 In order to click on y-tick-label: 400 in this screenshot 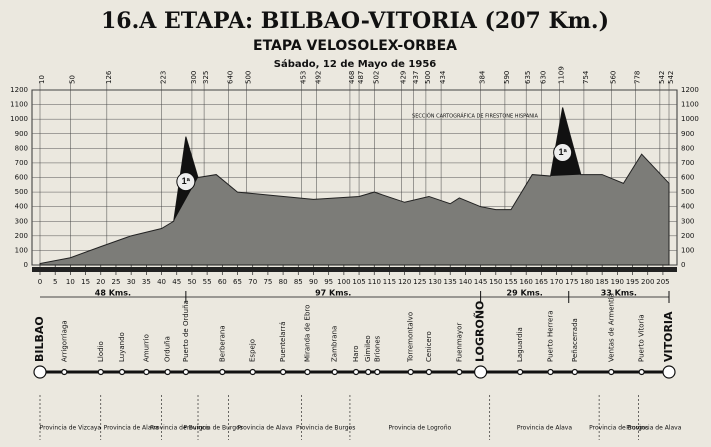, I will do `click(21, 207)`.